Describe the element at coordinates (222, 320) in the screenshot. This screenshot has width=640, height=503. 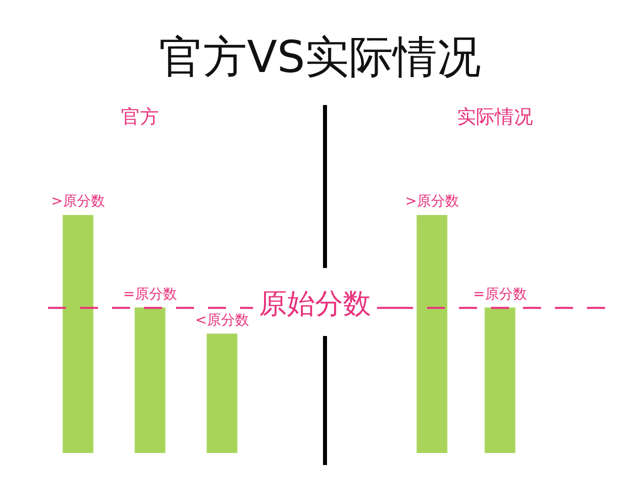
I see `annotation: <原分数` at that location.